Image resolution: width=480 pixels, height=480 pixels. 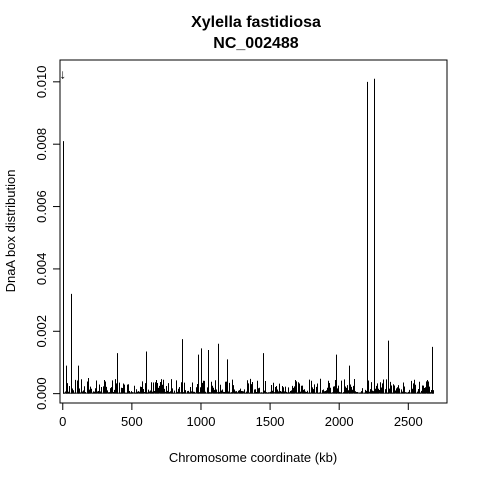 What do you see at coordinates (270, 421) in the screenshot?
I see `x-tick-label: 1500` at bounding box center [270, 421].